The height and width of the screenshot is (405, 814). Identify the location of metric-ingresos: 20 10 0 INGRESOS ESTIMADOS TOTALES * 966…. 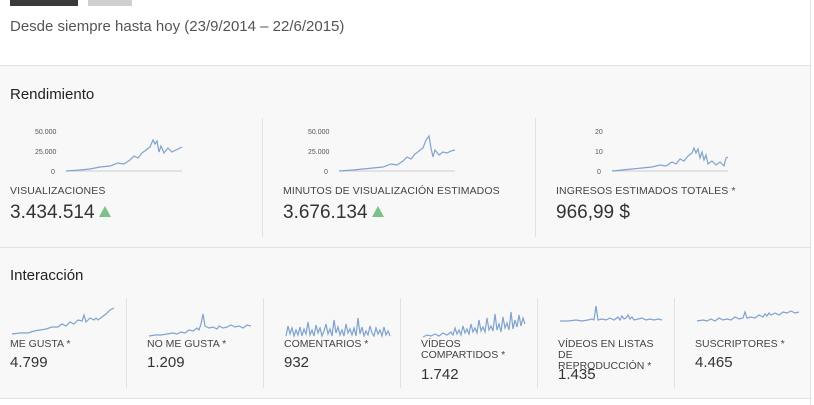
(681, 180).